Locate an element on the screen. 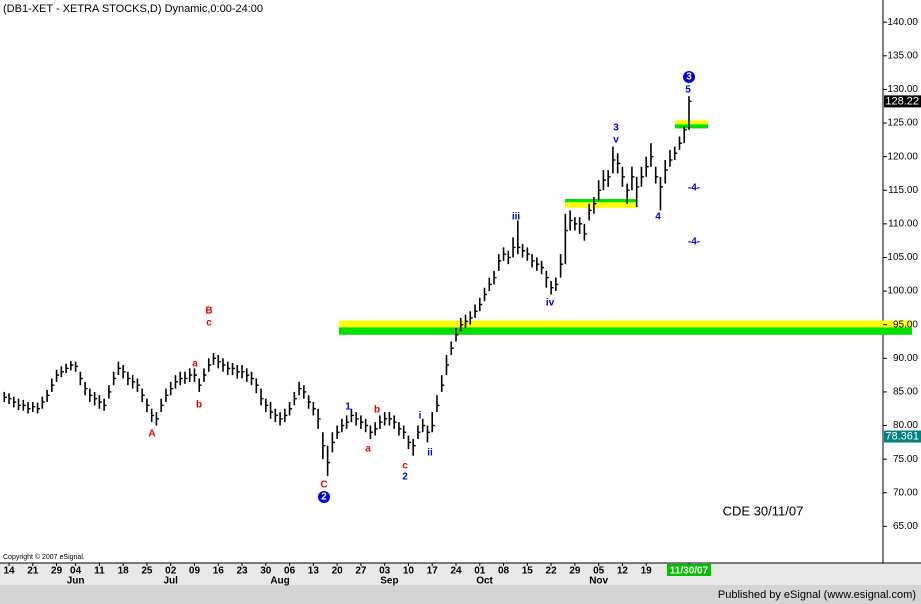  y-tick-label: 135.00 is located at coordinates (902, 55).